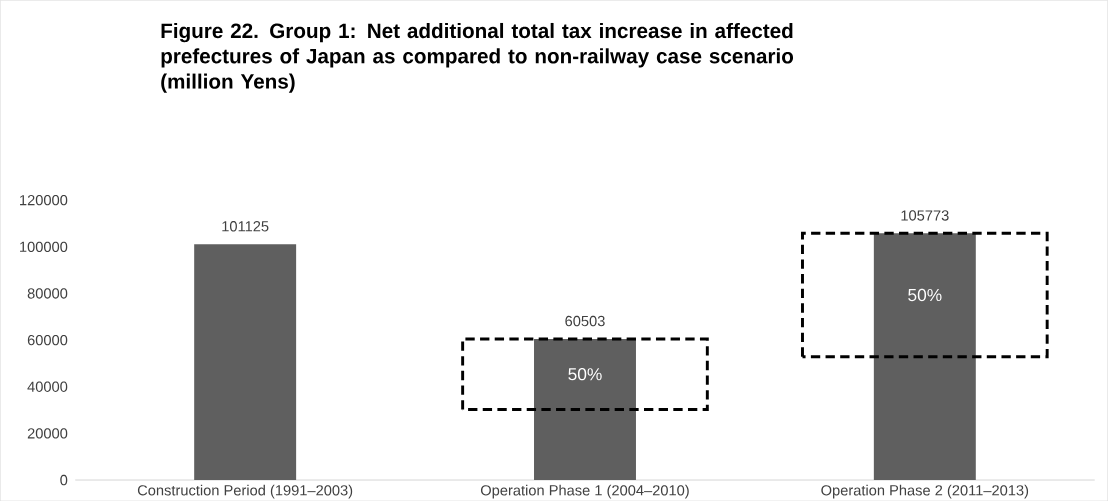 The image size is (1108, 501). I want to click on y-tick-label: 40000, so click(47, 386).